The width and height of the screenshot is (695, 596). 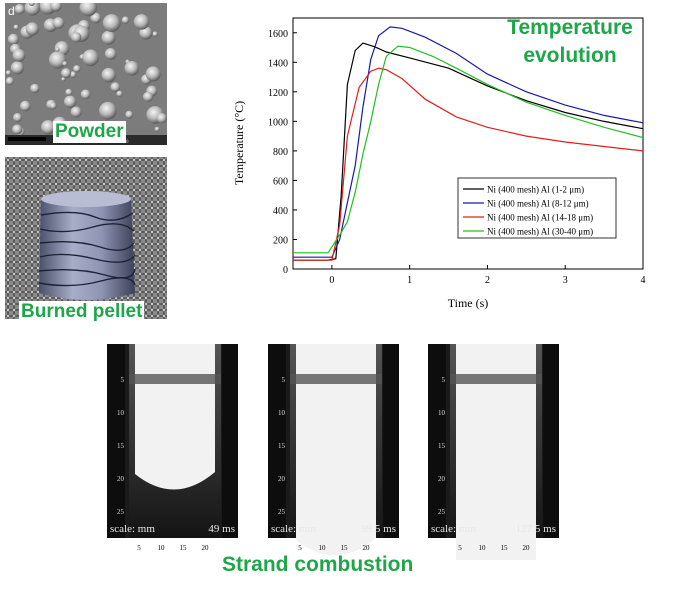 I want to click on powder-label: Powder, so click(x=89, y=132).